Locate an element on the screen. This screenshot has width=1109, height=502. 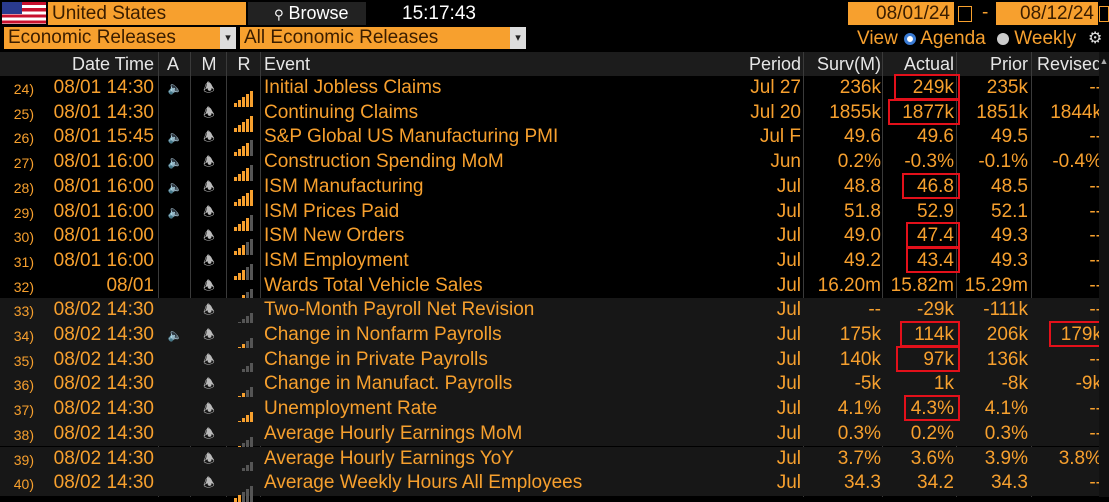
country-field: United States is located at coordinates (147, 13).